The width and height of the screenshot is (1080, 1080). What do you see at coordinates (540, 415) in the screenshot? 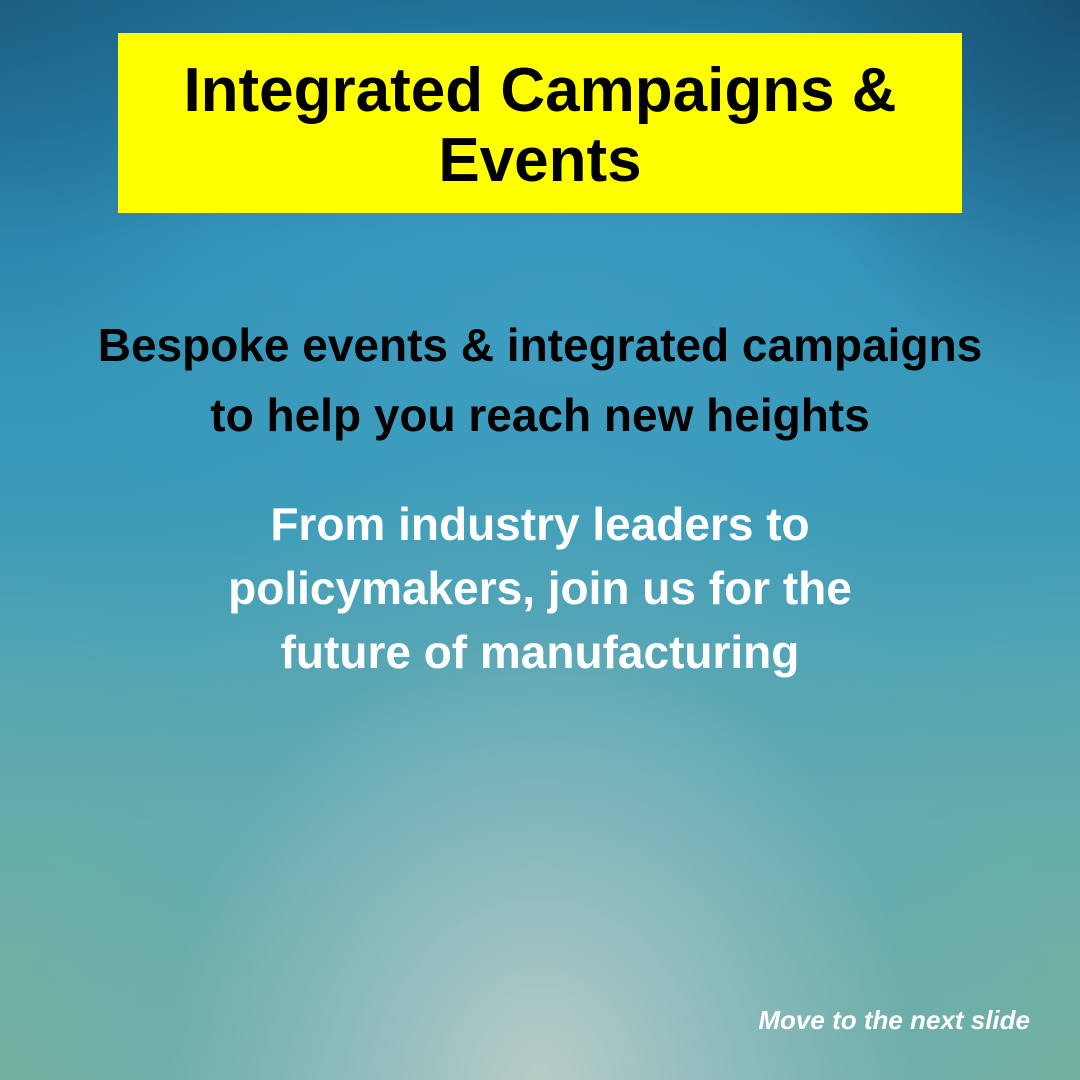
I see `slide-subtitle-line-2: to help you reach new heights` at bounding box center [540, 415].